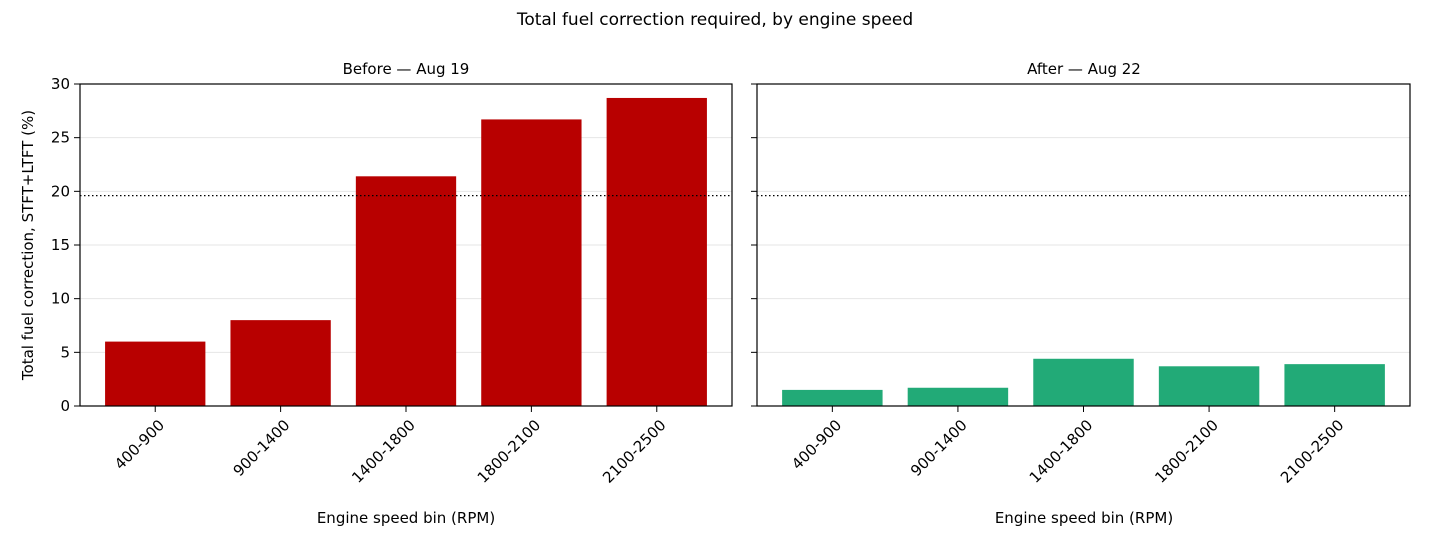 The image size is (1430, 551). What do you see at coordinates (406, 518) in the screenshot?
I see `panel-before-xlabel: Engine speed bin (RPM)` at bounding box center [406, 518].